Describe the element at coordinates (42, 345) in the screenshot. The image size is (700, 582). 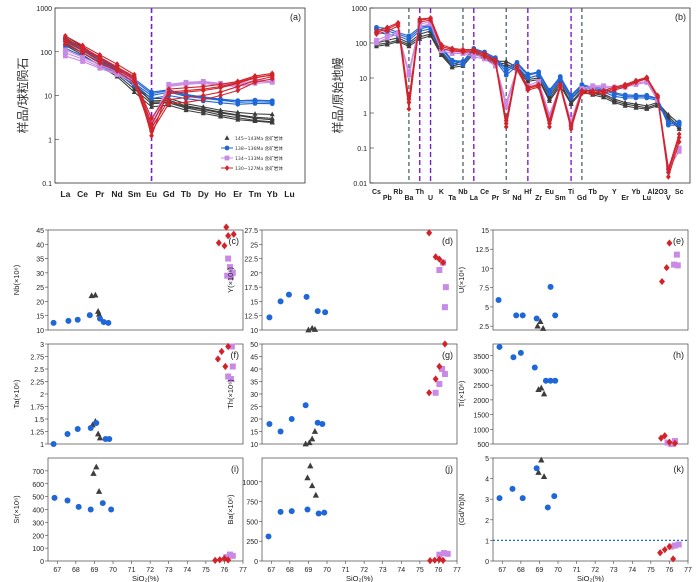
I see `y-tick-label: 3` at that location.